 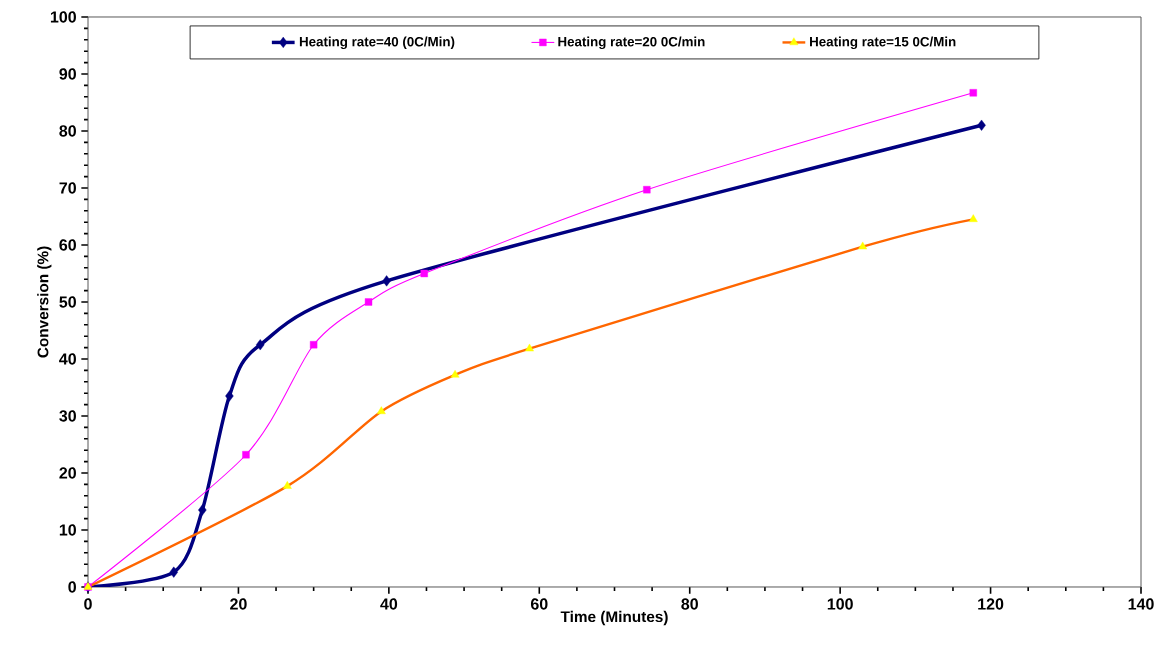 What do you see at coordinates (689, 604) in the screenshot?
I see `x-tick-label: 80` at bounding box center [689, 604].